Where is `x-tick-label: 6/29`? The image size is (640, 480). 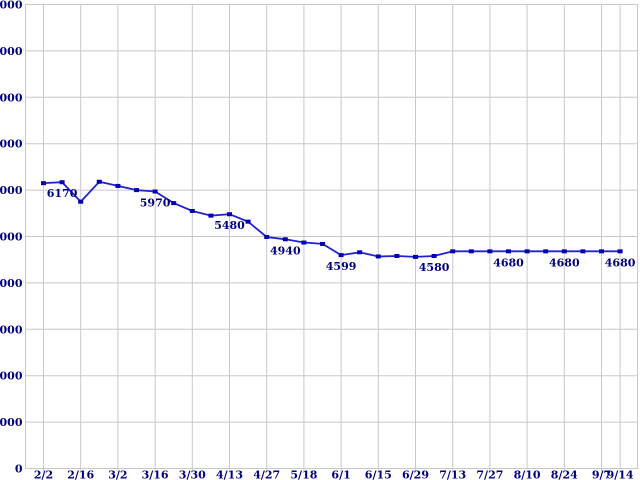
x-tick-label: 6/29 is located at coordinates (415, 474).